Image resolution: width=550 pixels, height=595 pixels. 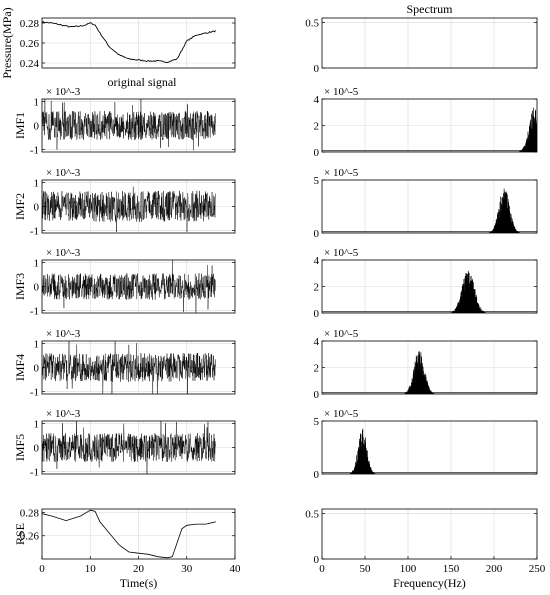 I want to click on panel-imf1: 1 0 -1 × 10^-3 IMF1, so click(x=124, y=121).